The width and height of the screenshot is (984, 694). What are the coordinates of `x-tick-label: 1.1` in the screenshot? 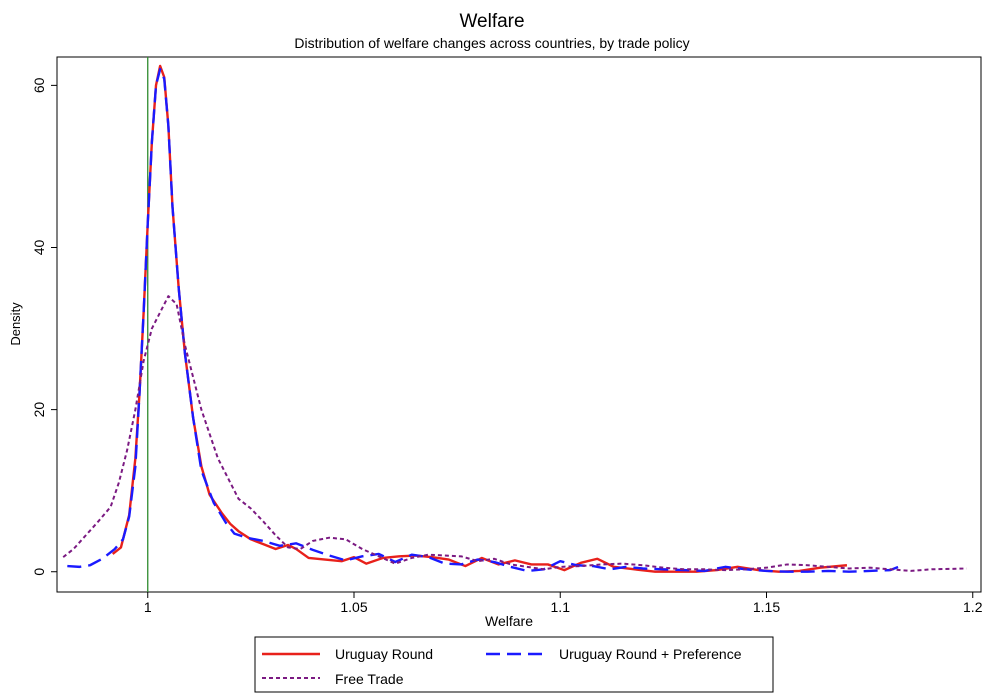 It's located at (561, 607).